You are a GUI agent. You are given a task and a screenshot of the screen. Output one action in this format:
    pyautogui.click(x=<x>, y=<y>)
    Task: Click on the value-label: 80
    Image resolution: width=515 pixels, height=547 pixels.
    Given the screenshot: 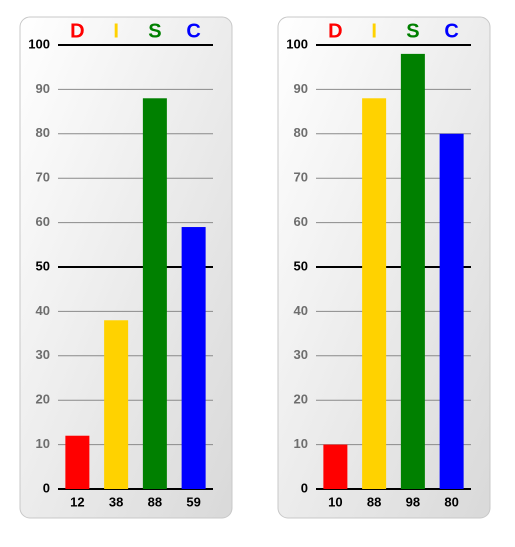 What is the action you would take?
    pyautogui.click(x=451, y=501)
    